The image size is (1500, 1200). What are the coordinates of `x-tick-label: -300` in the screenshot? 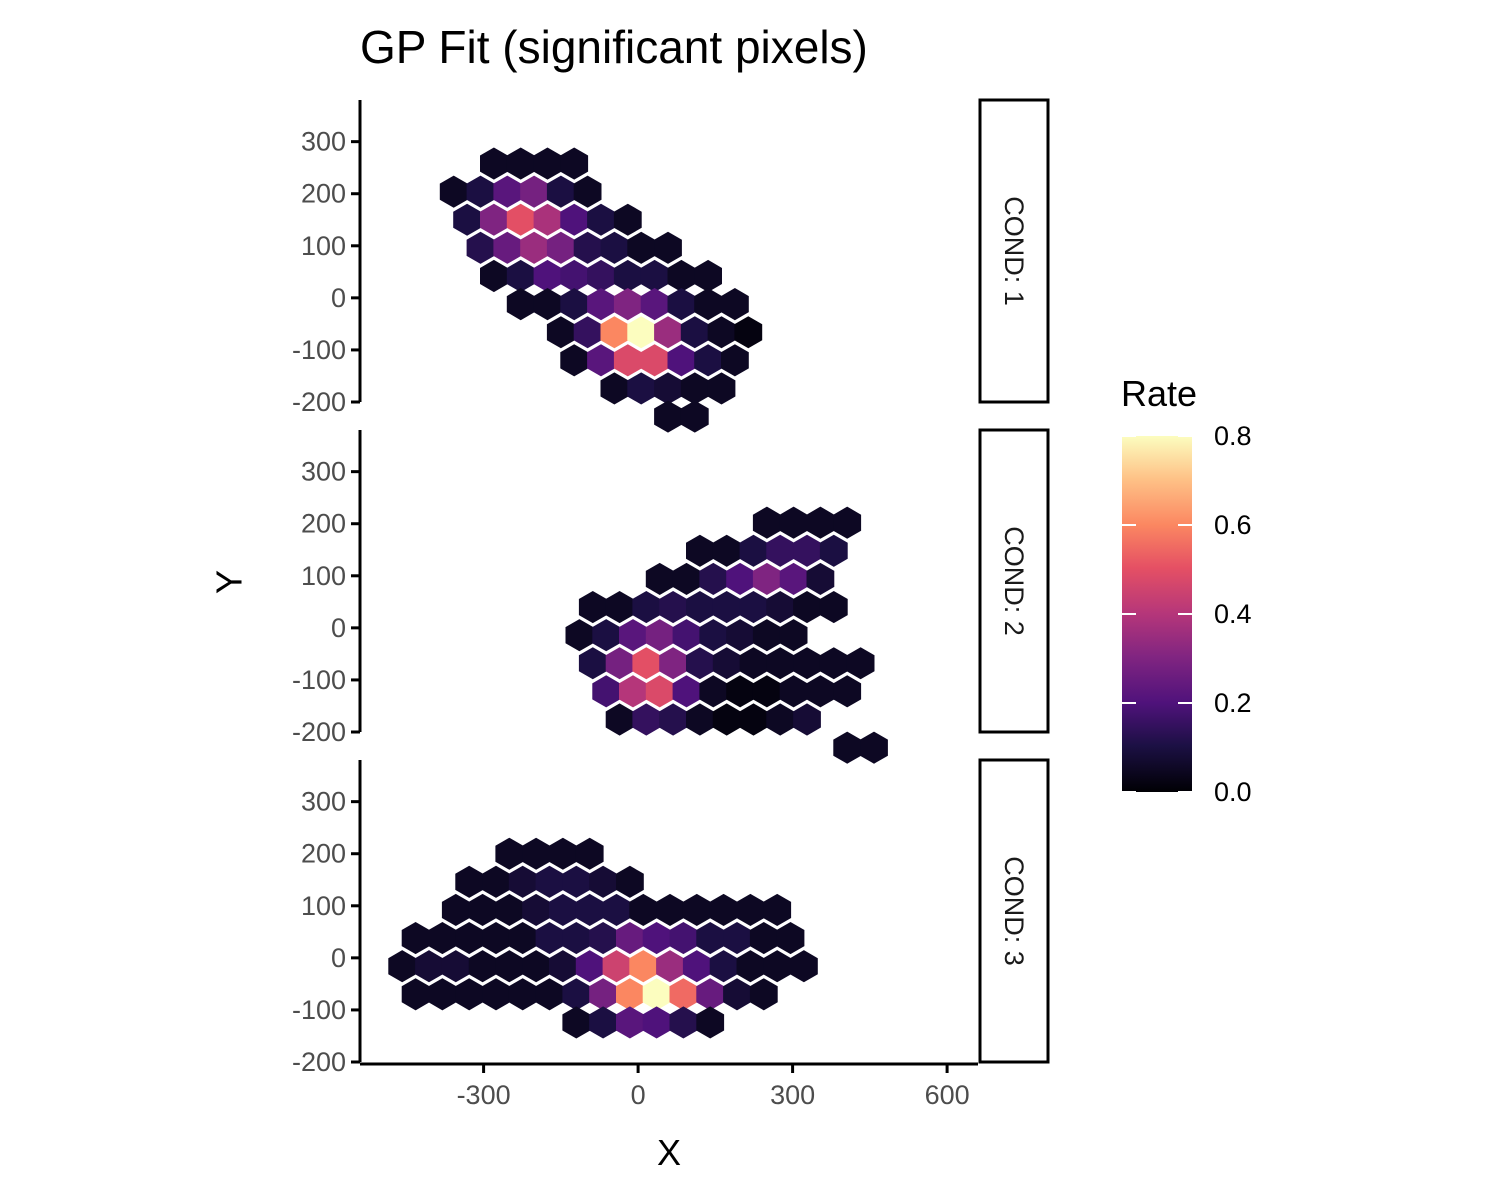 It's located at (484, 1095).